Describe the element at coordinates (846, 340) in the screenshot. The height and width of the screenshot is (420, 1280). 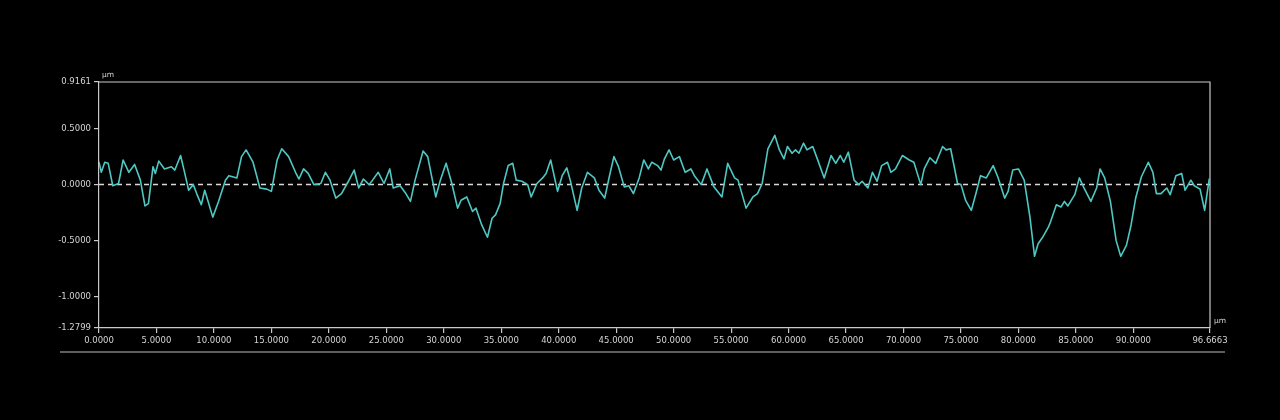
I see `x-tick-label: 65.0000` at that location.